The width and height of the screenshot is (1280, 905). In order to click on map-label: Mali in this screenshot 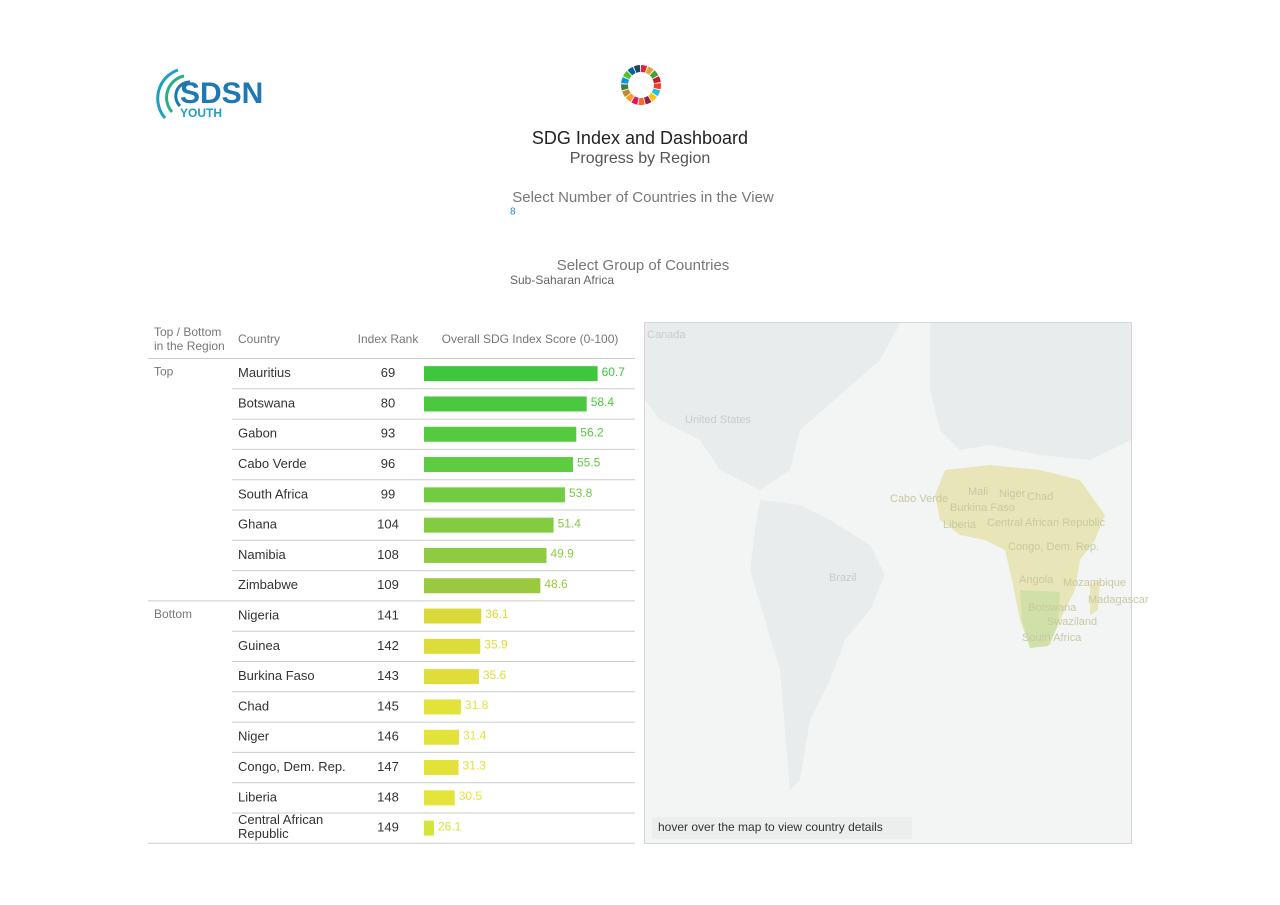, I will do `click(978, 492)`.